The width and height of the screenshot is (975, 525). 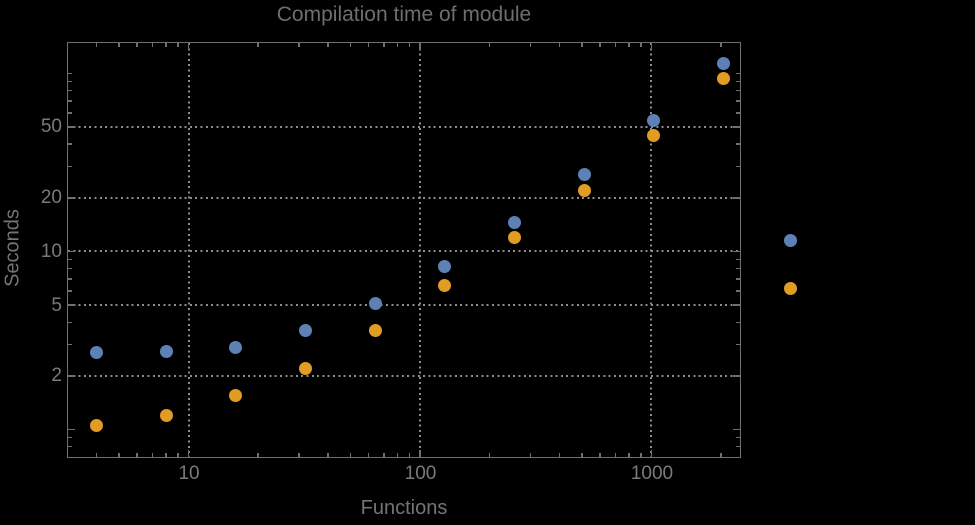 I want to click on series-2-orange-point-x64, so click(x=375, y=330).